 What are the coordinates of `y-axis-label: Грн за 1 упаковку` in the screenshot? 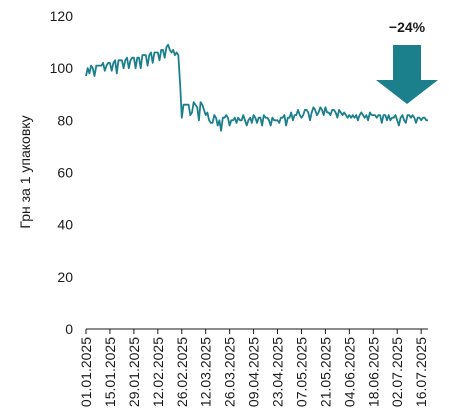 It's located at (25, 171).